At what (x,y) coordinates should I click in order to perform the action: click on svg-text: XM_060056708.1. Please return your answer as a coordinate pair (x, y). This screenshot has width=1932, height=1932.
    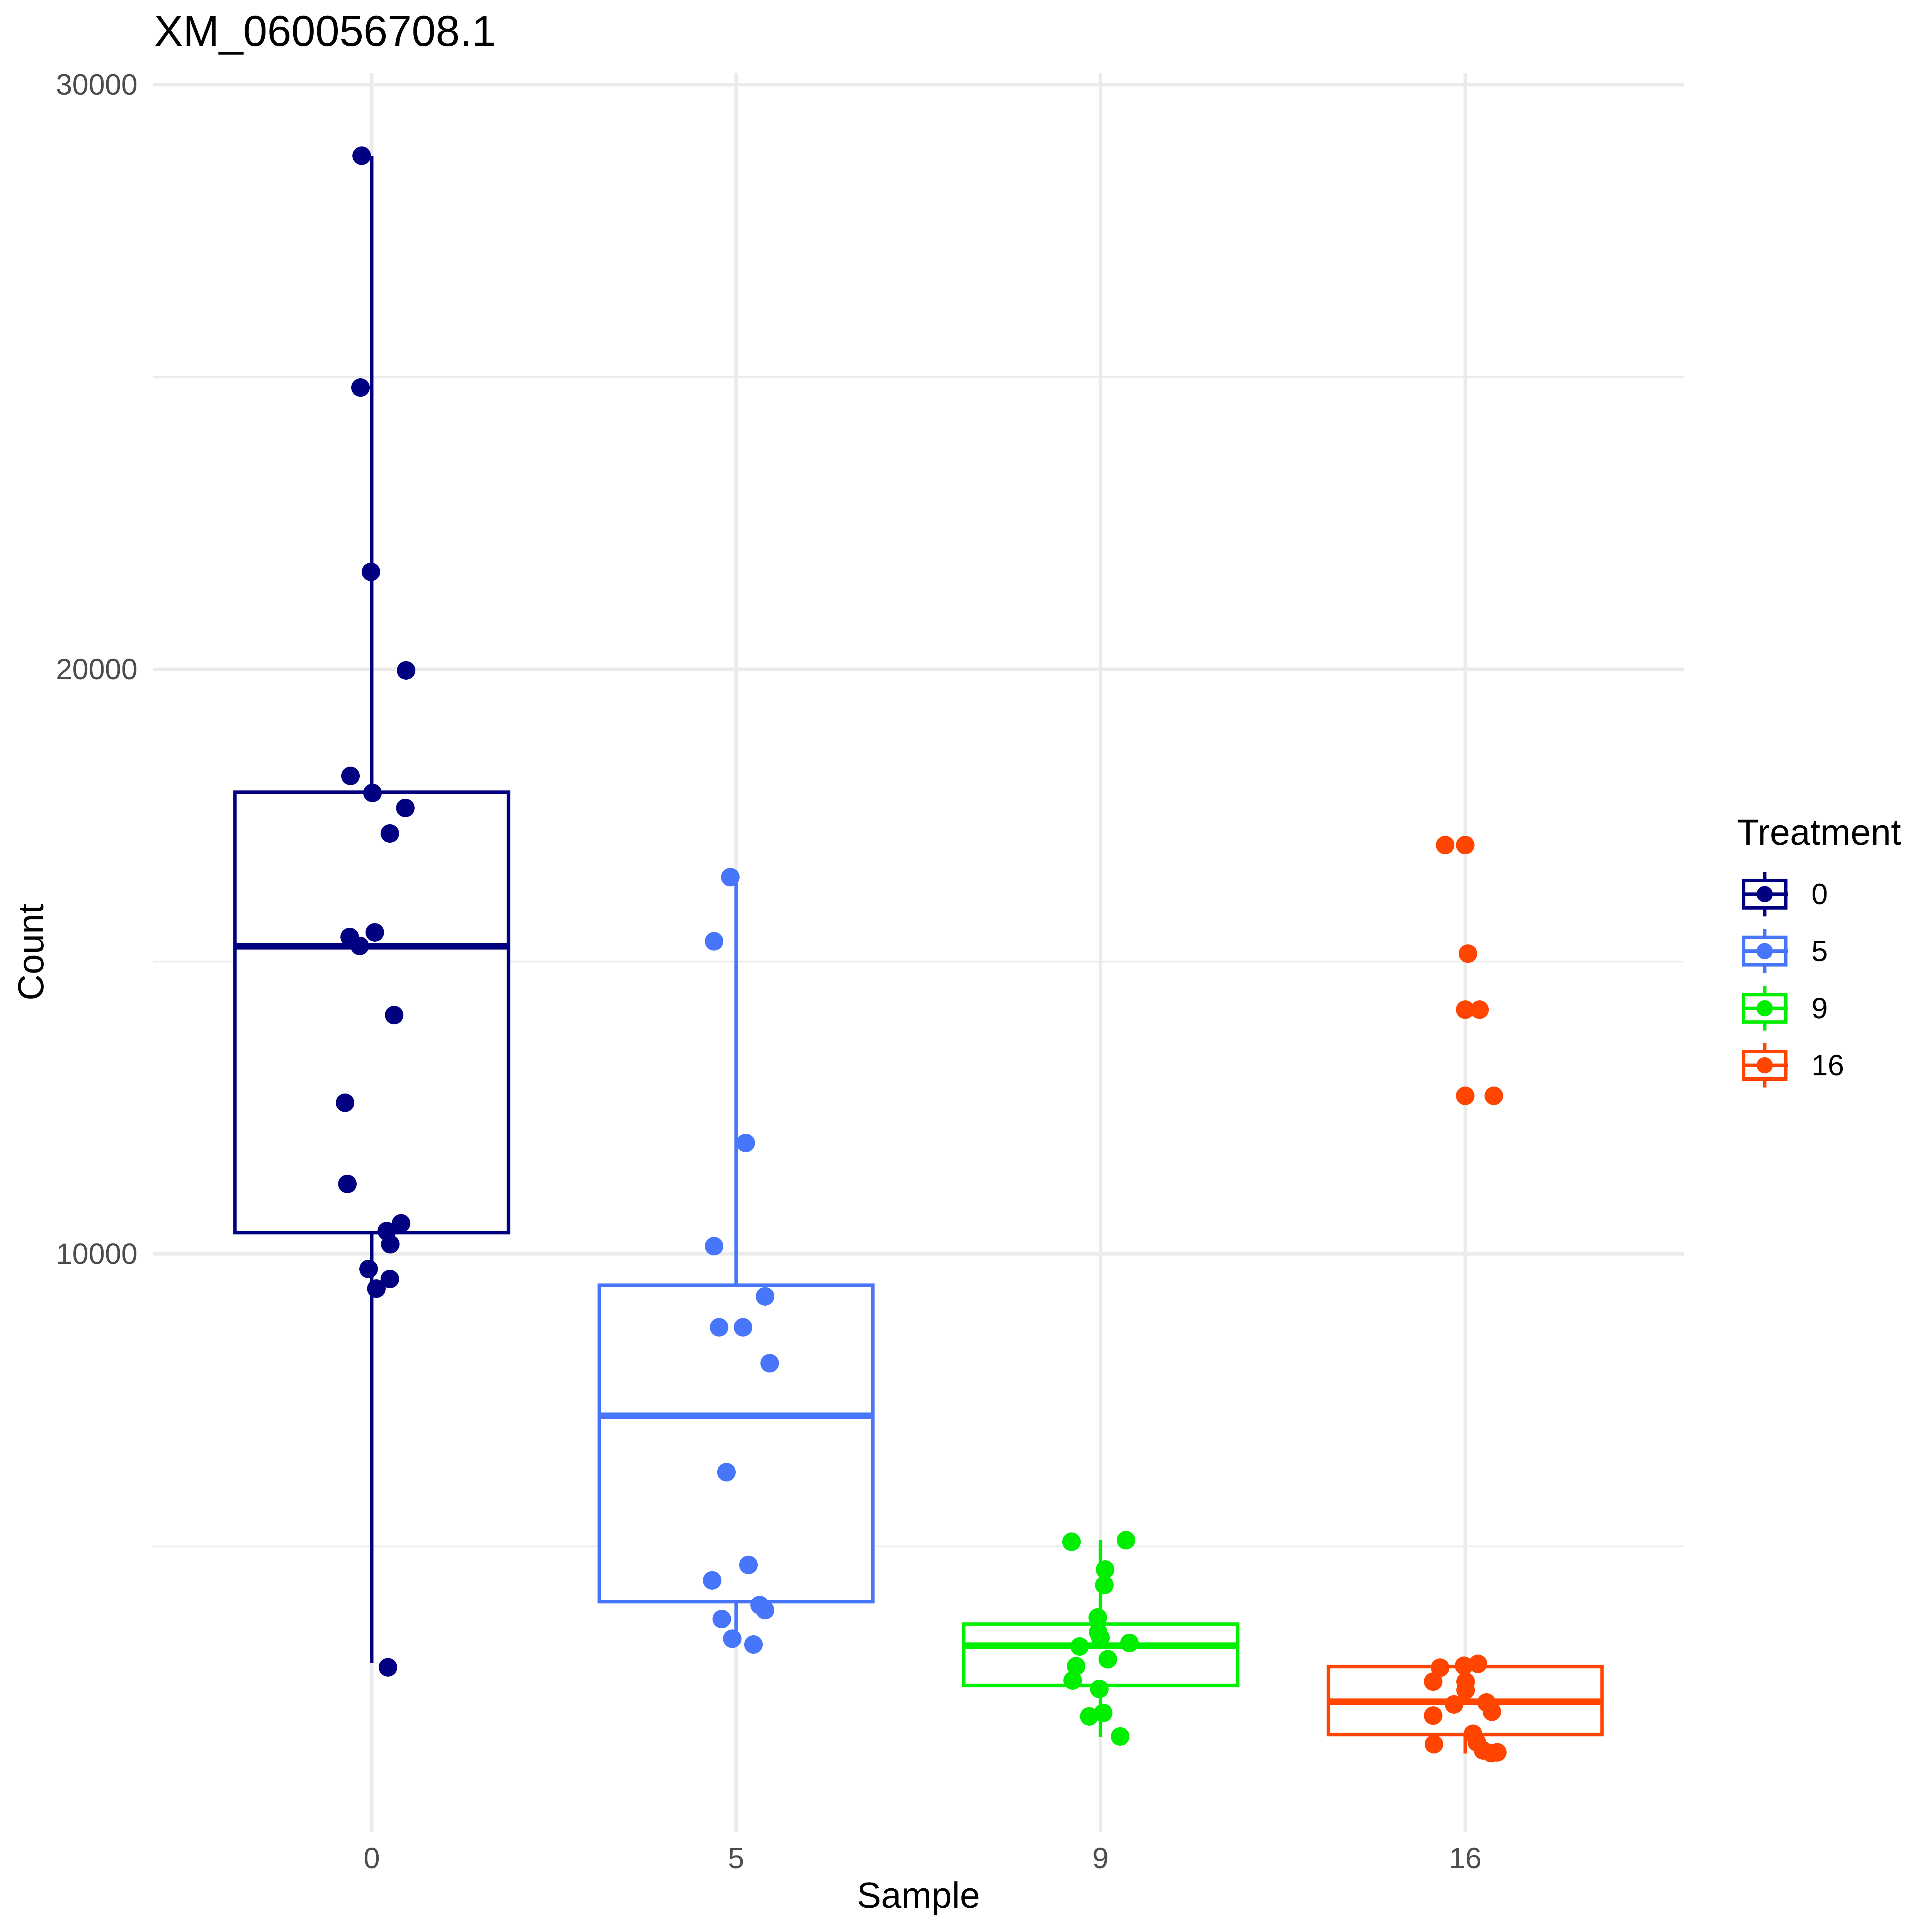
    Looking at the image, I should click on (325, 31).